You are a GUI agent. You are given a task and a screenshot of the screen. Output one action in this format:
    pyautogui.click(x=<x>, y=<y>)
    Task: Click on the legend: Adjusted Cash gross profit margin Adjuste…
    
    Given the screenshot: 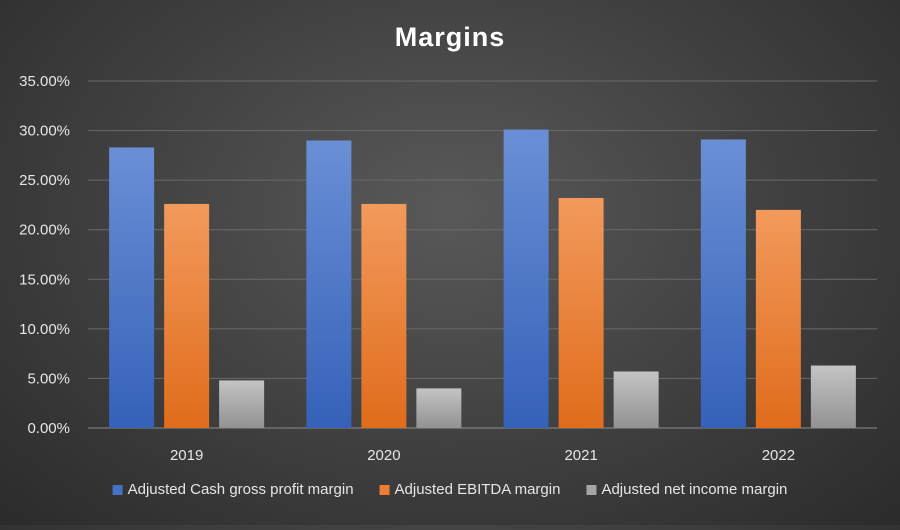 What is the action you would take?
    pyautogui.click(x=449, y=489)
    